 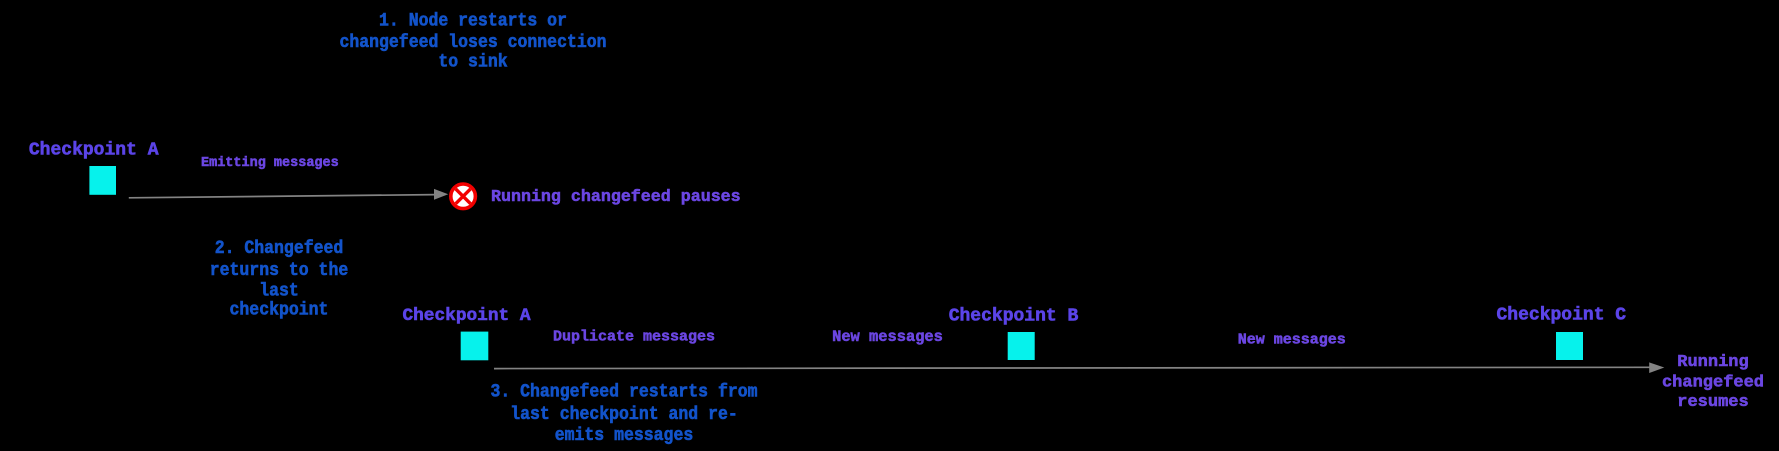 What do you see at coordinates (472, 62) in the screenshot?
I see `svg-text: to sink` at bounding box center [472, 62].